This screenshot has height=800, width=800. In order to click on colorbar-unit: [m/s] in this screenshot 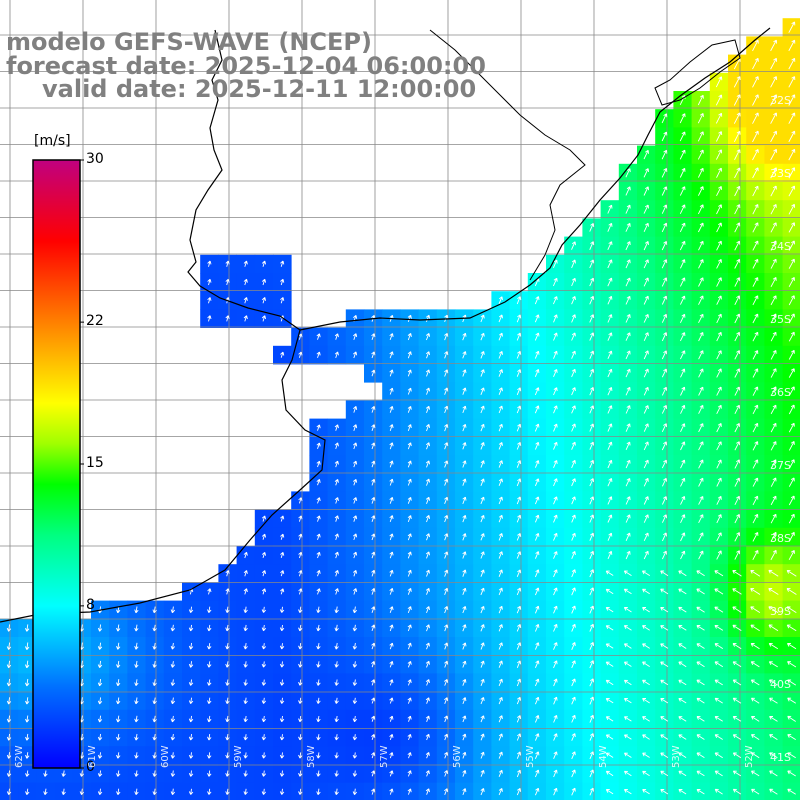, I will do `click(52, 141)`.